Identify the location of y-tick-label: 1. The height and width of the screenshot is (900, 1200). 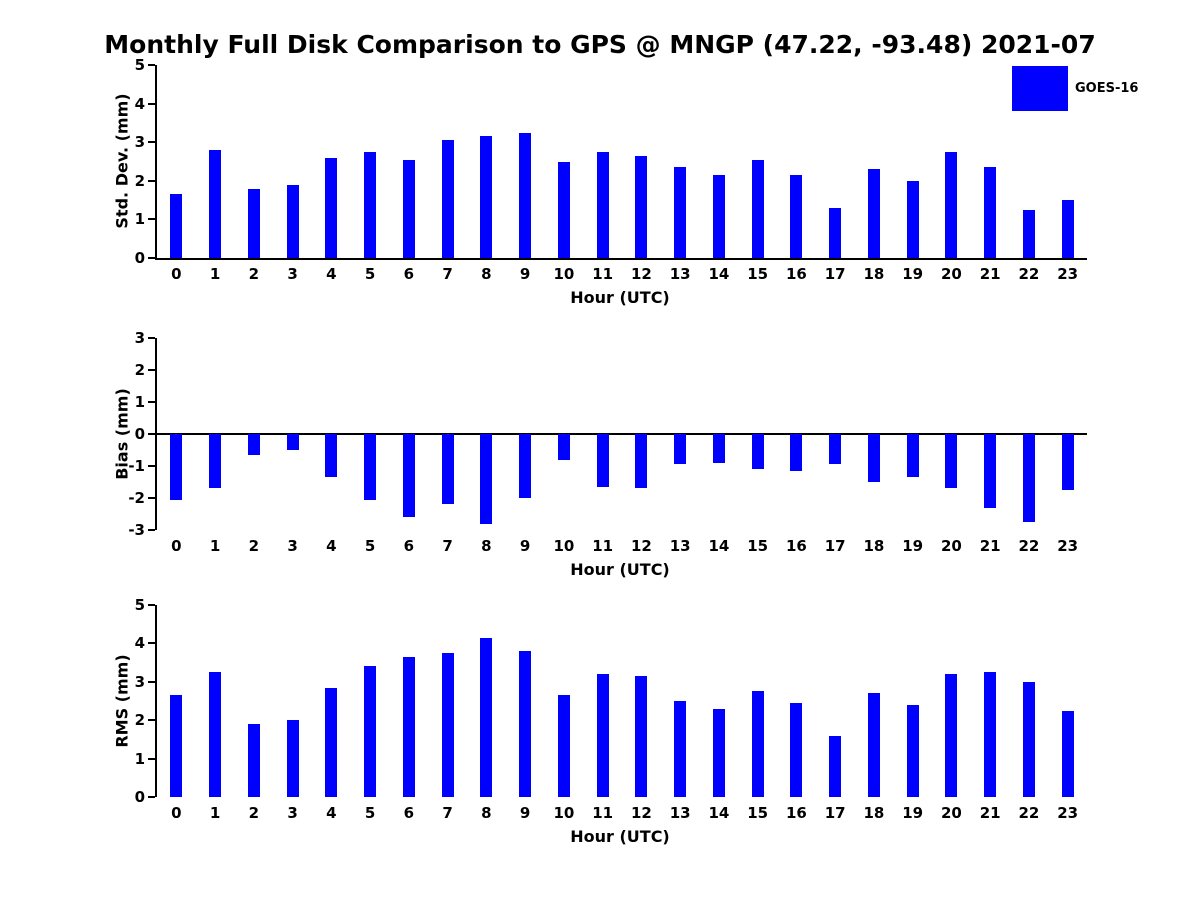
(139, 758).